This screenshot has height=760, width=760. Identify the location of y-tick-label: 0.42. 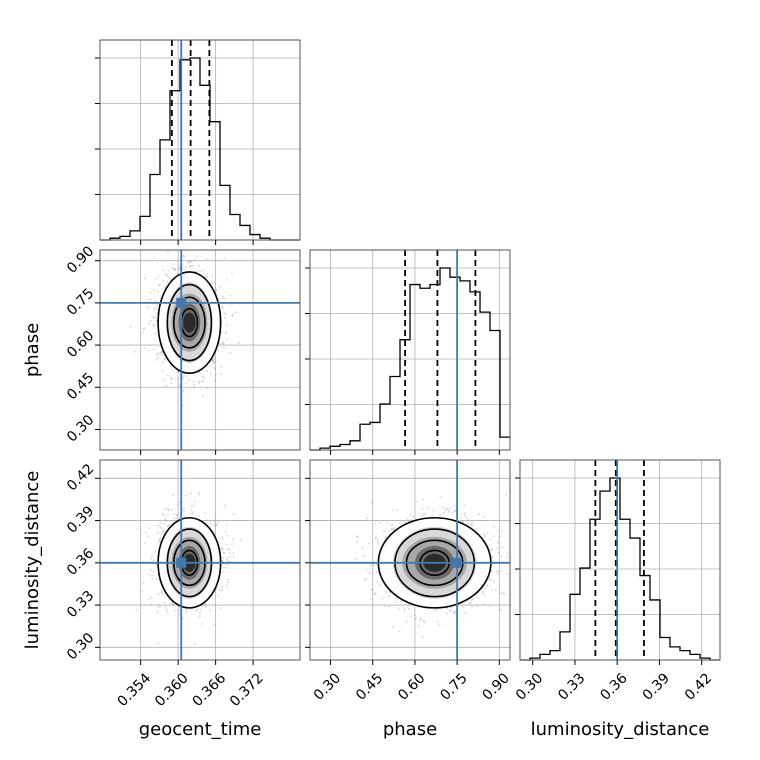
(80, 477).